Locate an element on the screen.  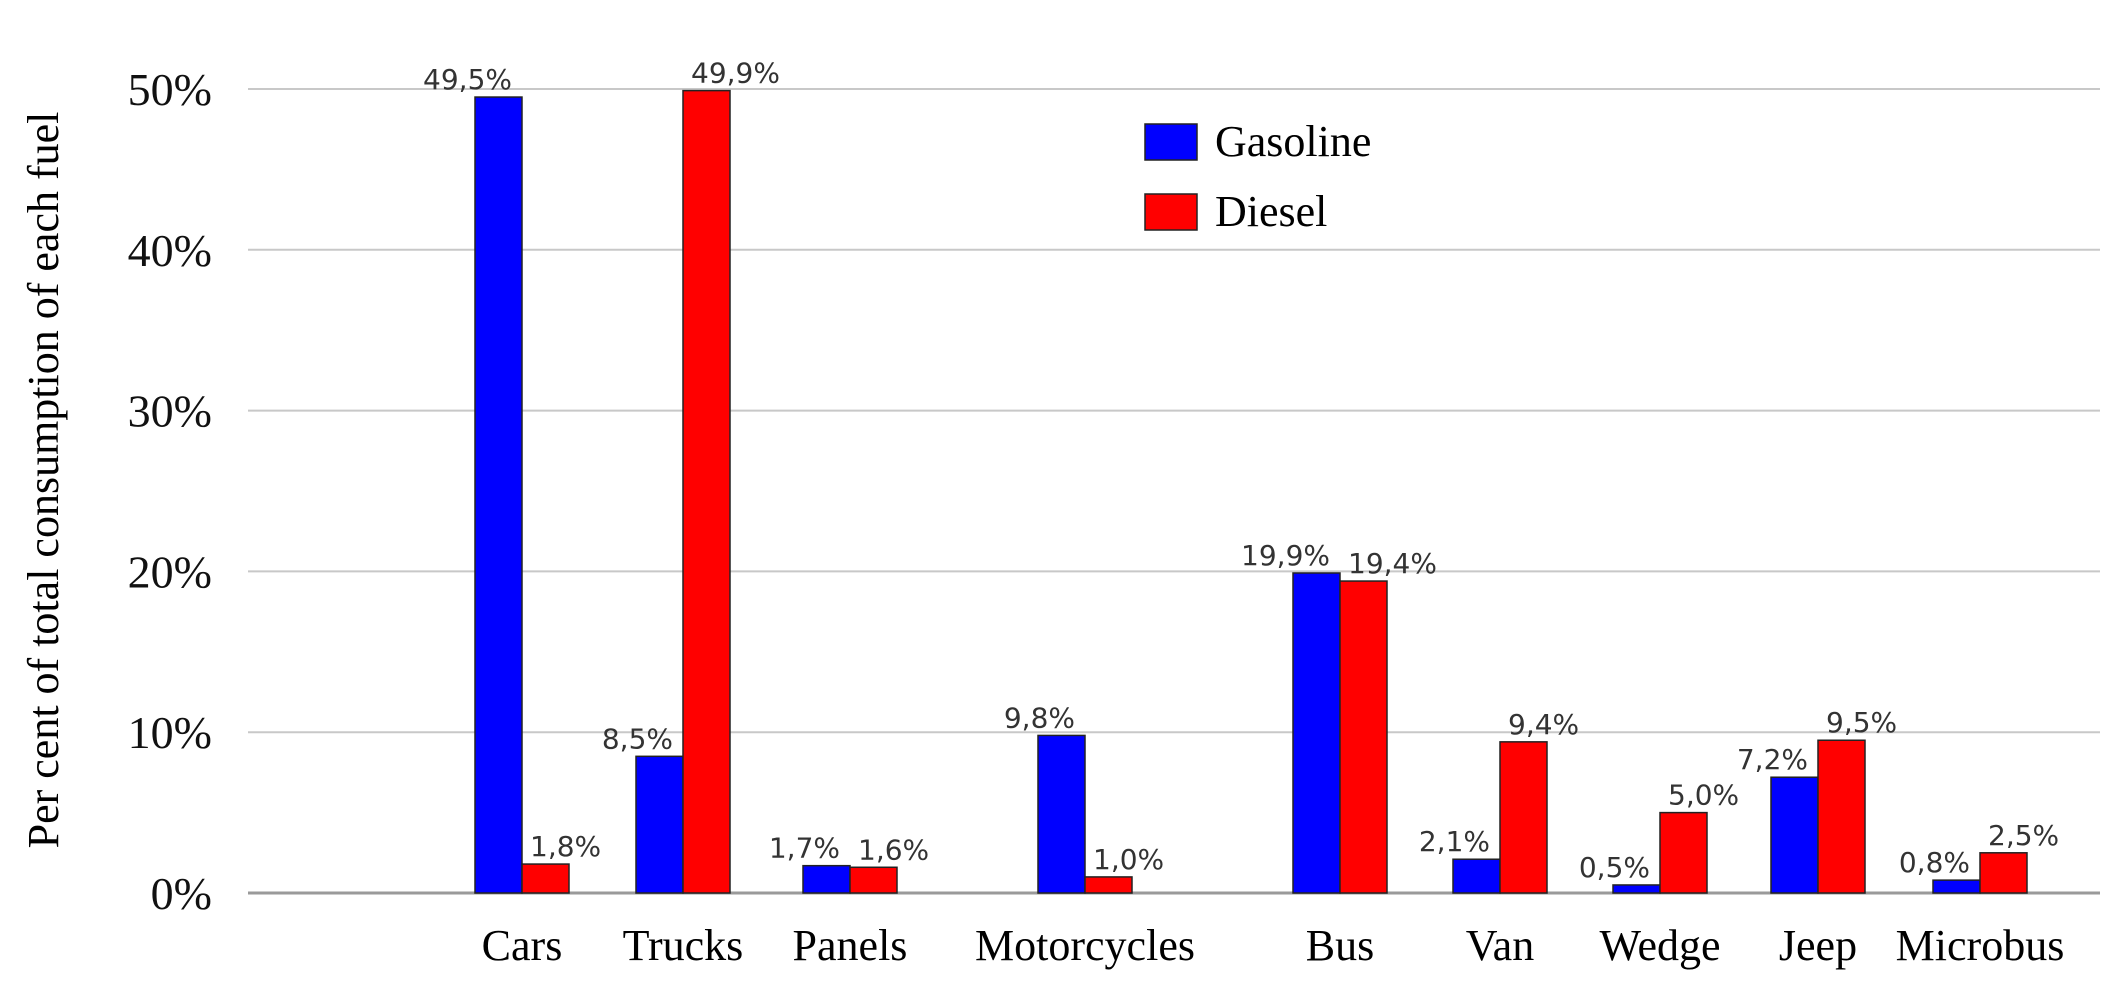
category-label-wedge: Wedge is located at coordinates (1659, 945).